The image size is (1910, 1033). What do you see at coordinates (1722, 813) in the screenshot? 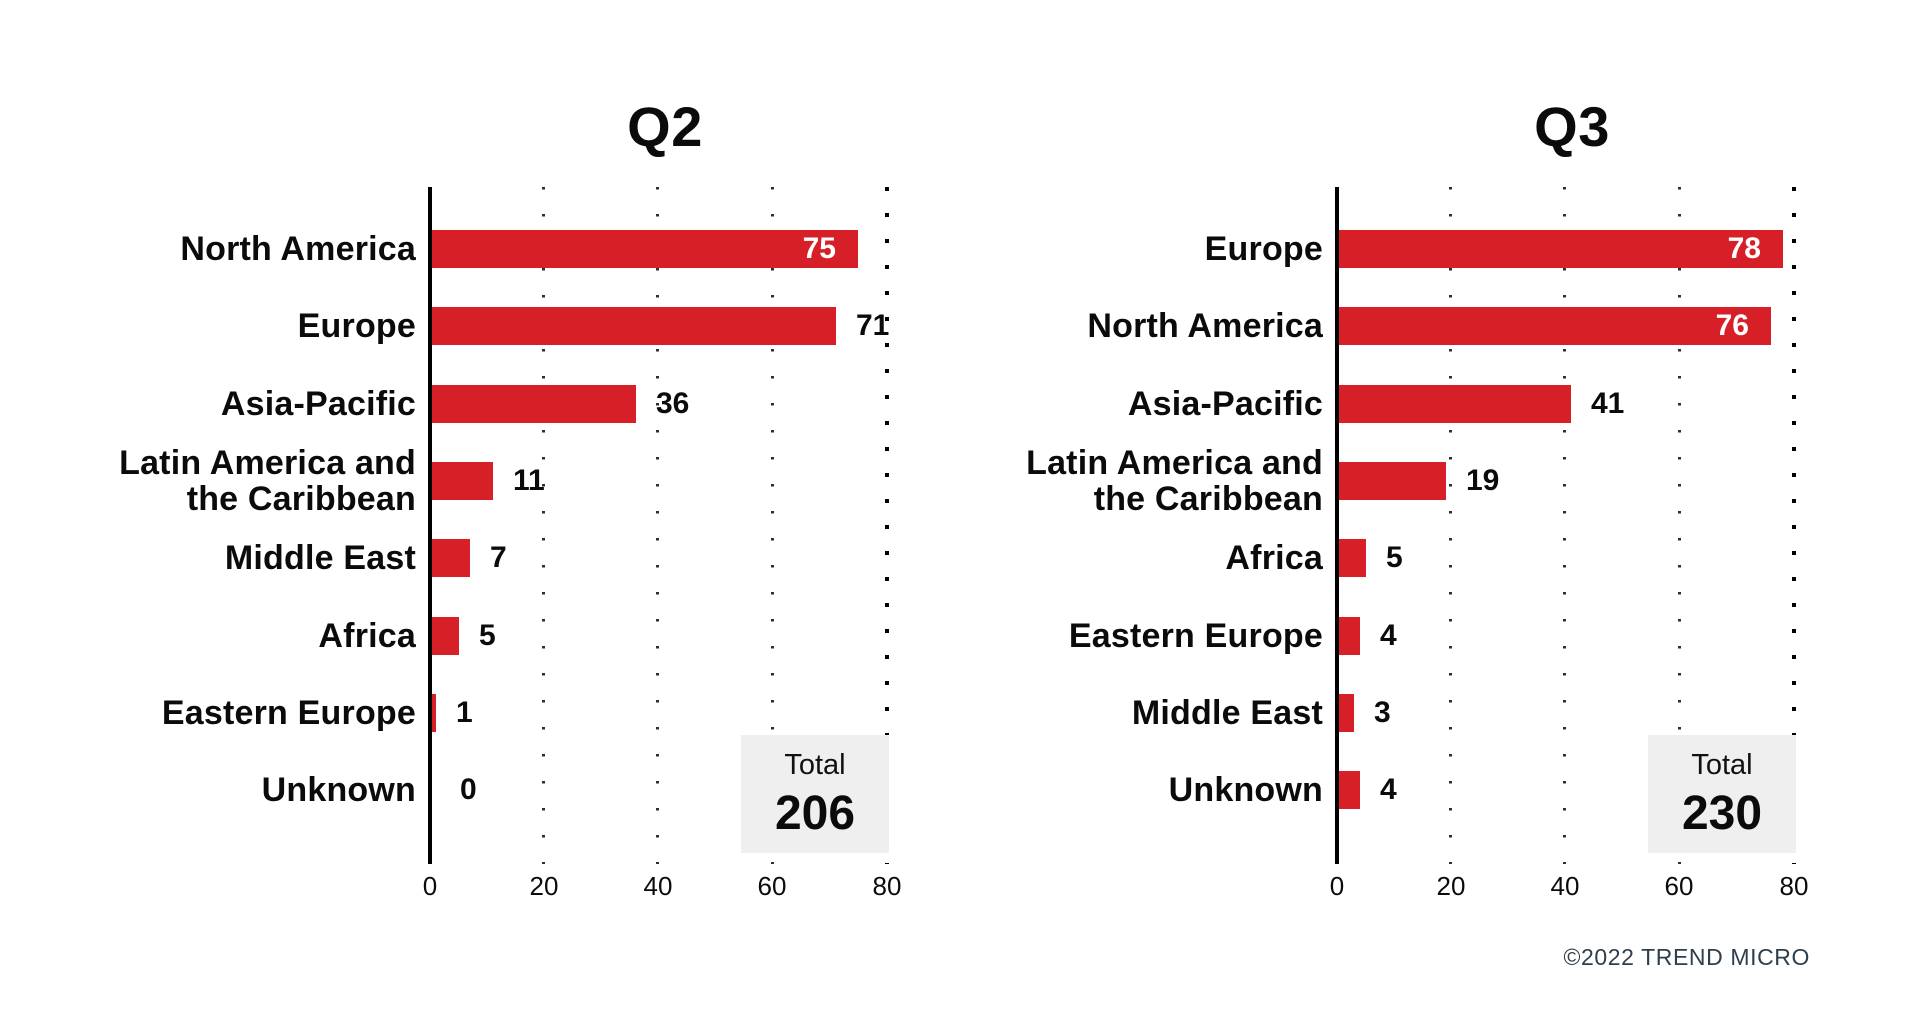
I see `total-value: 230` at bounding box center [1722, 813].